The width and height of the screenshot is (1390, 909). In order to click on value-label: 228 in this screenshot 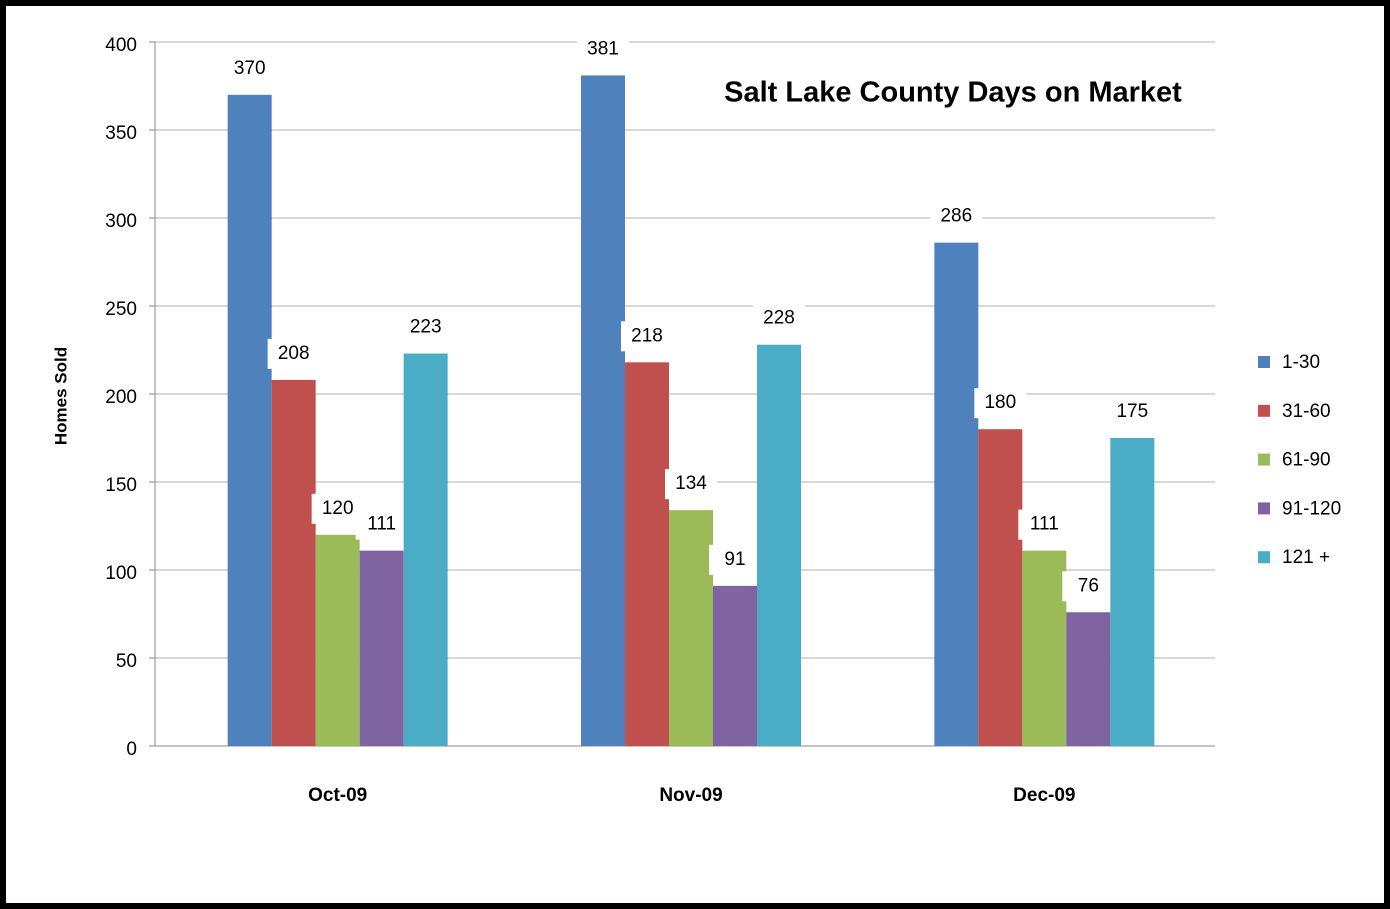, I will do `click(779, 318)`.